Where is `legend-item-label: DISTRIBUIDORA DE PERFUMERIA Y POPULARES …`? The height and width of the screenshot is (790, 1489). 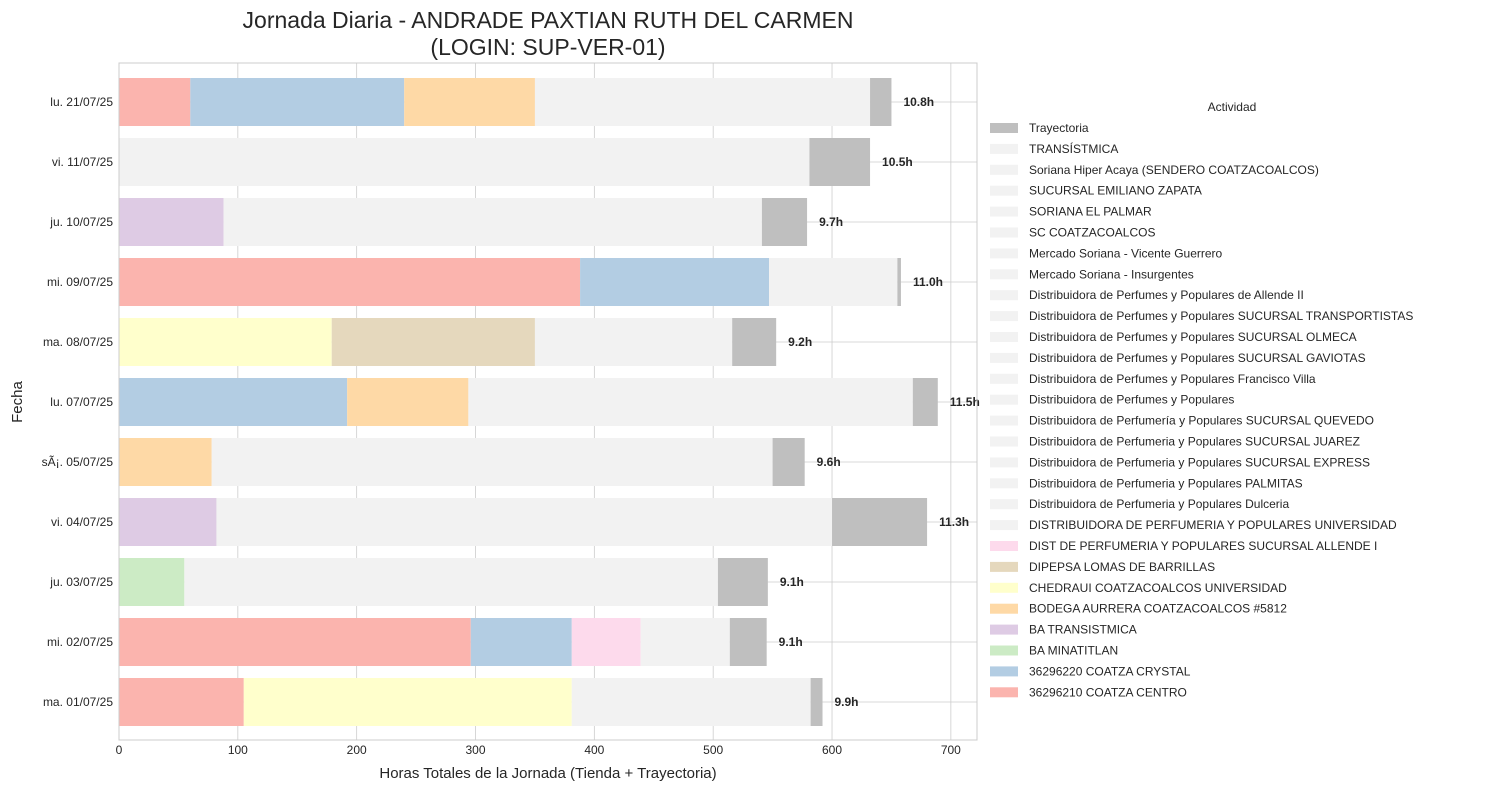
legend-item-label: DISTRIBUIDORA DE PERFUMERIA Y POPULARES … is located at coordinates (1213, 525).